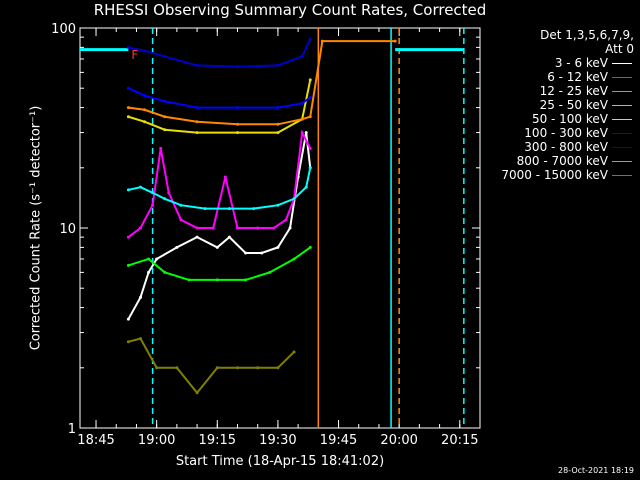 The image size is (640, 480). Describe the element at coordinates (554, 91) in the screenshot. I see `legend-entry: 12 - 25 keV` at that location.